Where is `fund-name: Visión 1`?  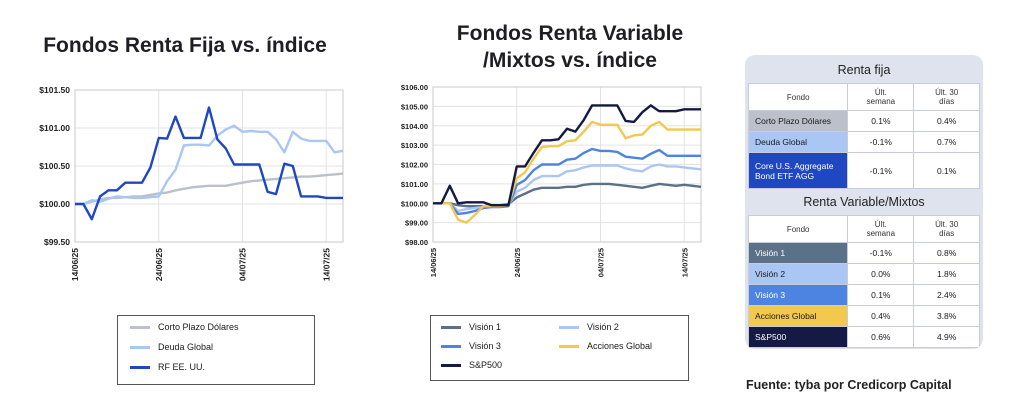 fund-name: Visión 1 is located at coordinates (798, 253).